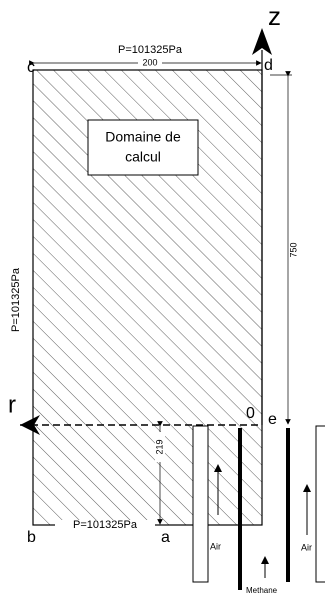  Describe the element at coordinates (30, 425) in the screenshot. I see `r-arrow` at that location.